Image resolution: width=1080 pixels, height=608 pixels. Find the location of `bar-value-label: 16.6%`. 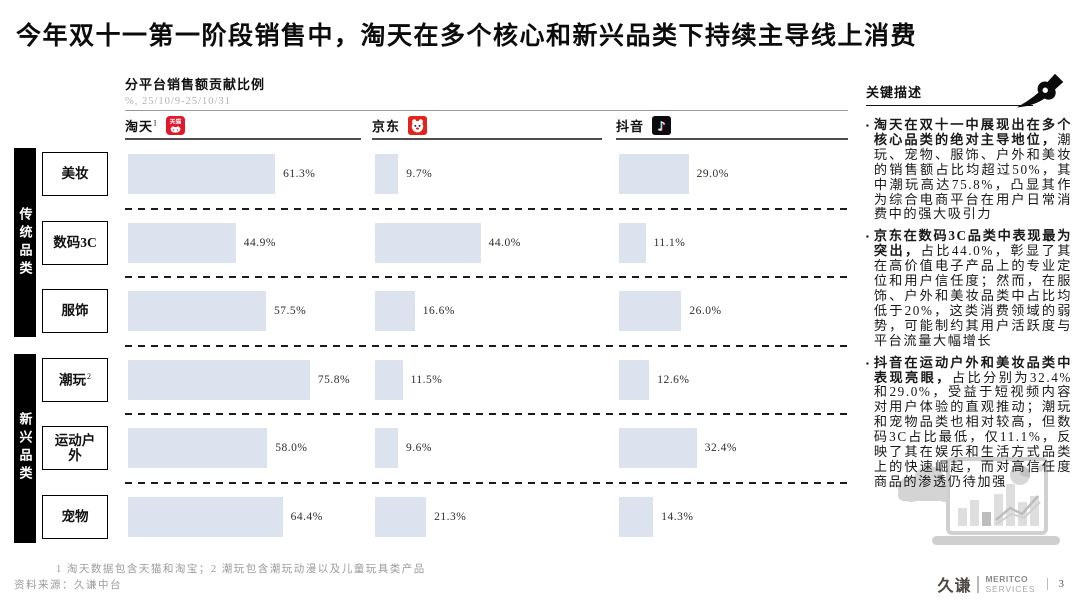

bar-value-label: 16.6% is located at coordinates (439, 311).